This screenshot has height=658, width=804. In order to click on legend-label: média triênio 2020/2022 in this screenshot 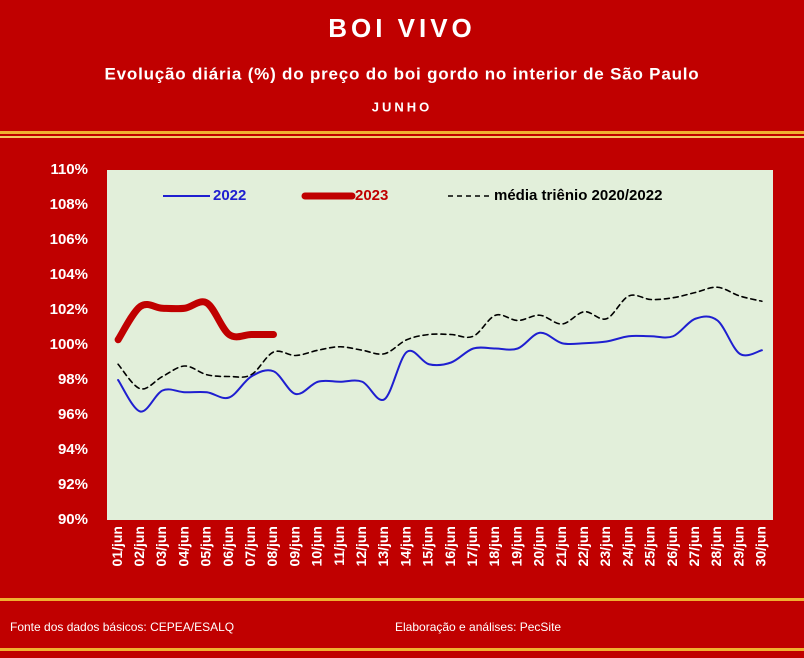, I will do `click(578, 195)`.